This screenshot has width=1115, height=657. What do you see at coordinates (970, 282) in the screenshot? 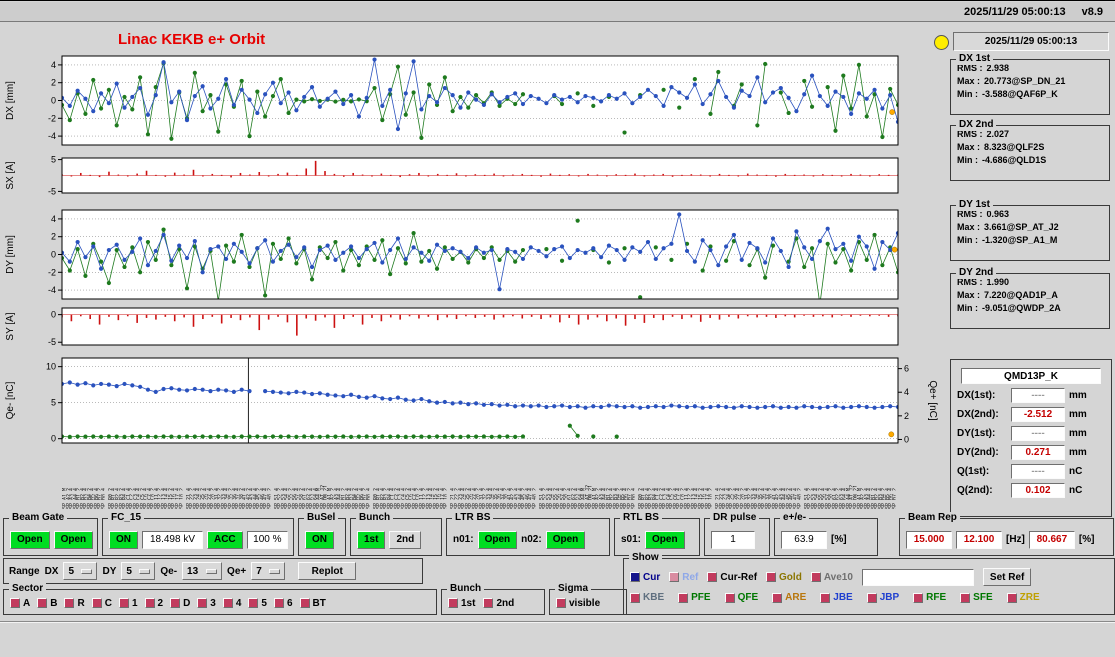
I see `stat-label: RMS :` at bounding box center [970, 282].